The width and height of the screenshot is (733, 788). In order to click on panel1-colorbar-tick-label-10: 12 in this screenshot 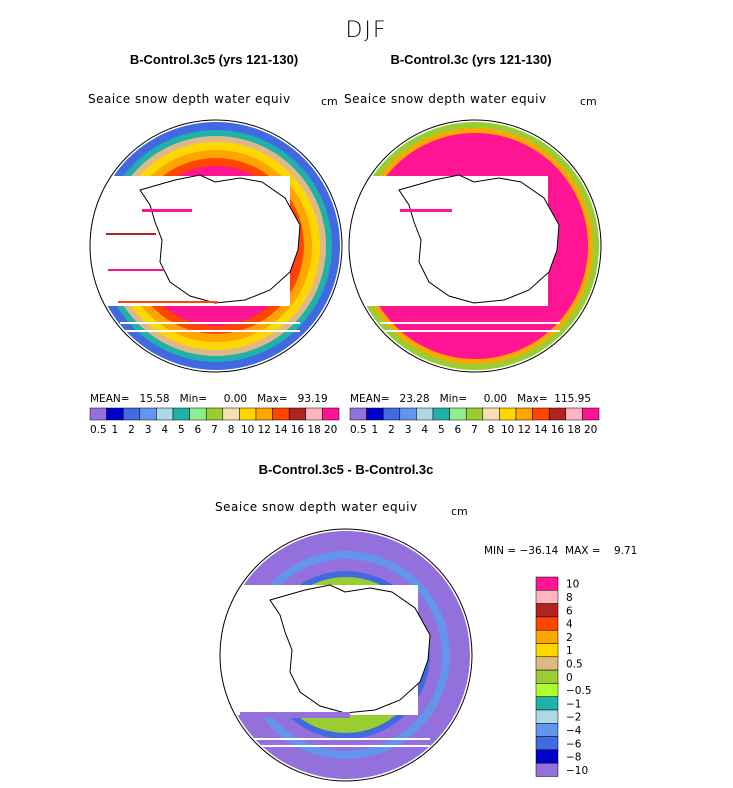, I will do `click(264, 430)`.